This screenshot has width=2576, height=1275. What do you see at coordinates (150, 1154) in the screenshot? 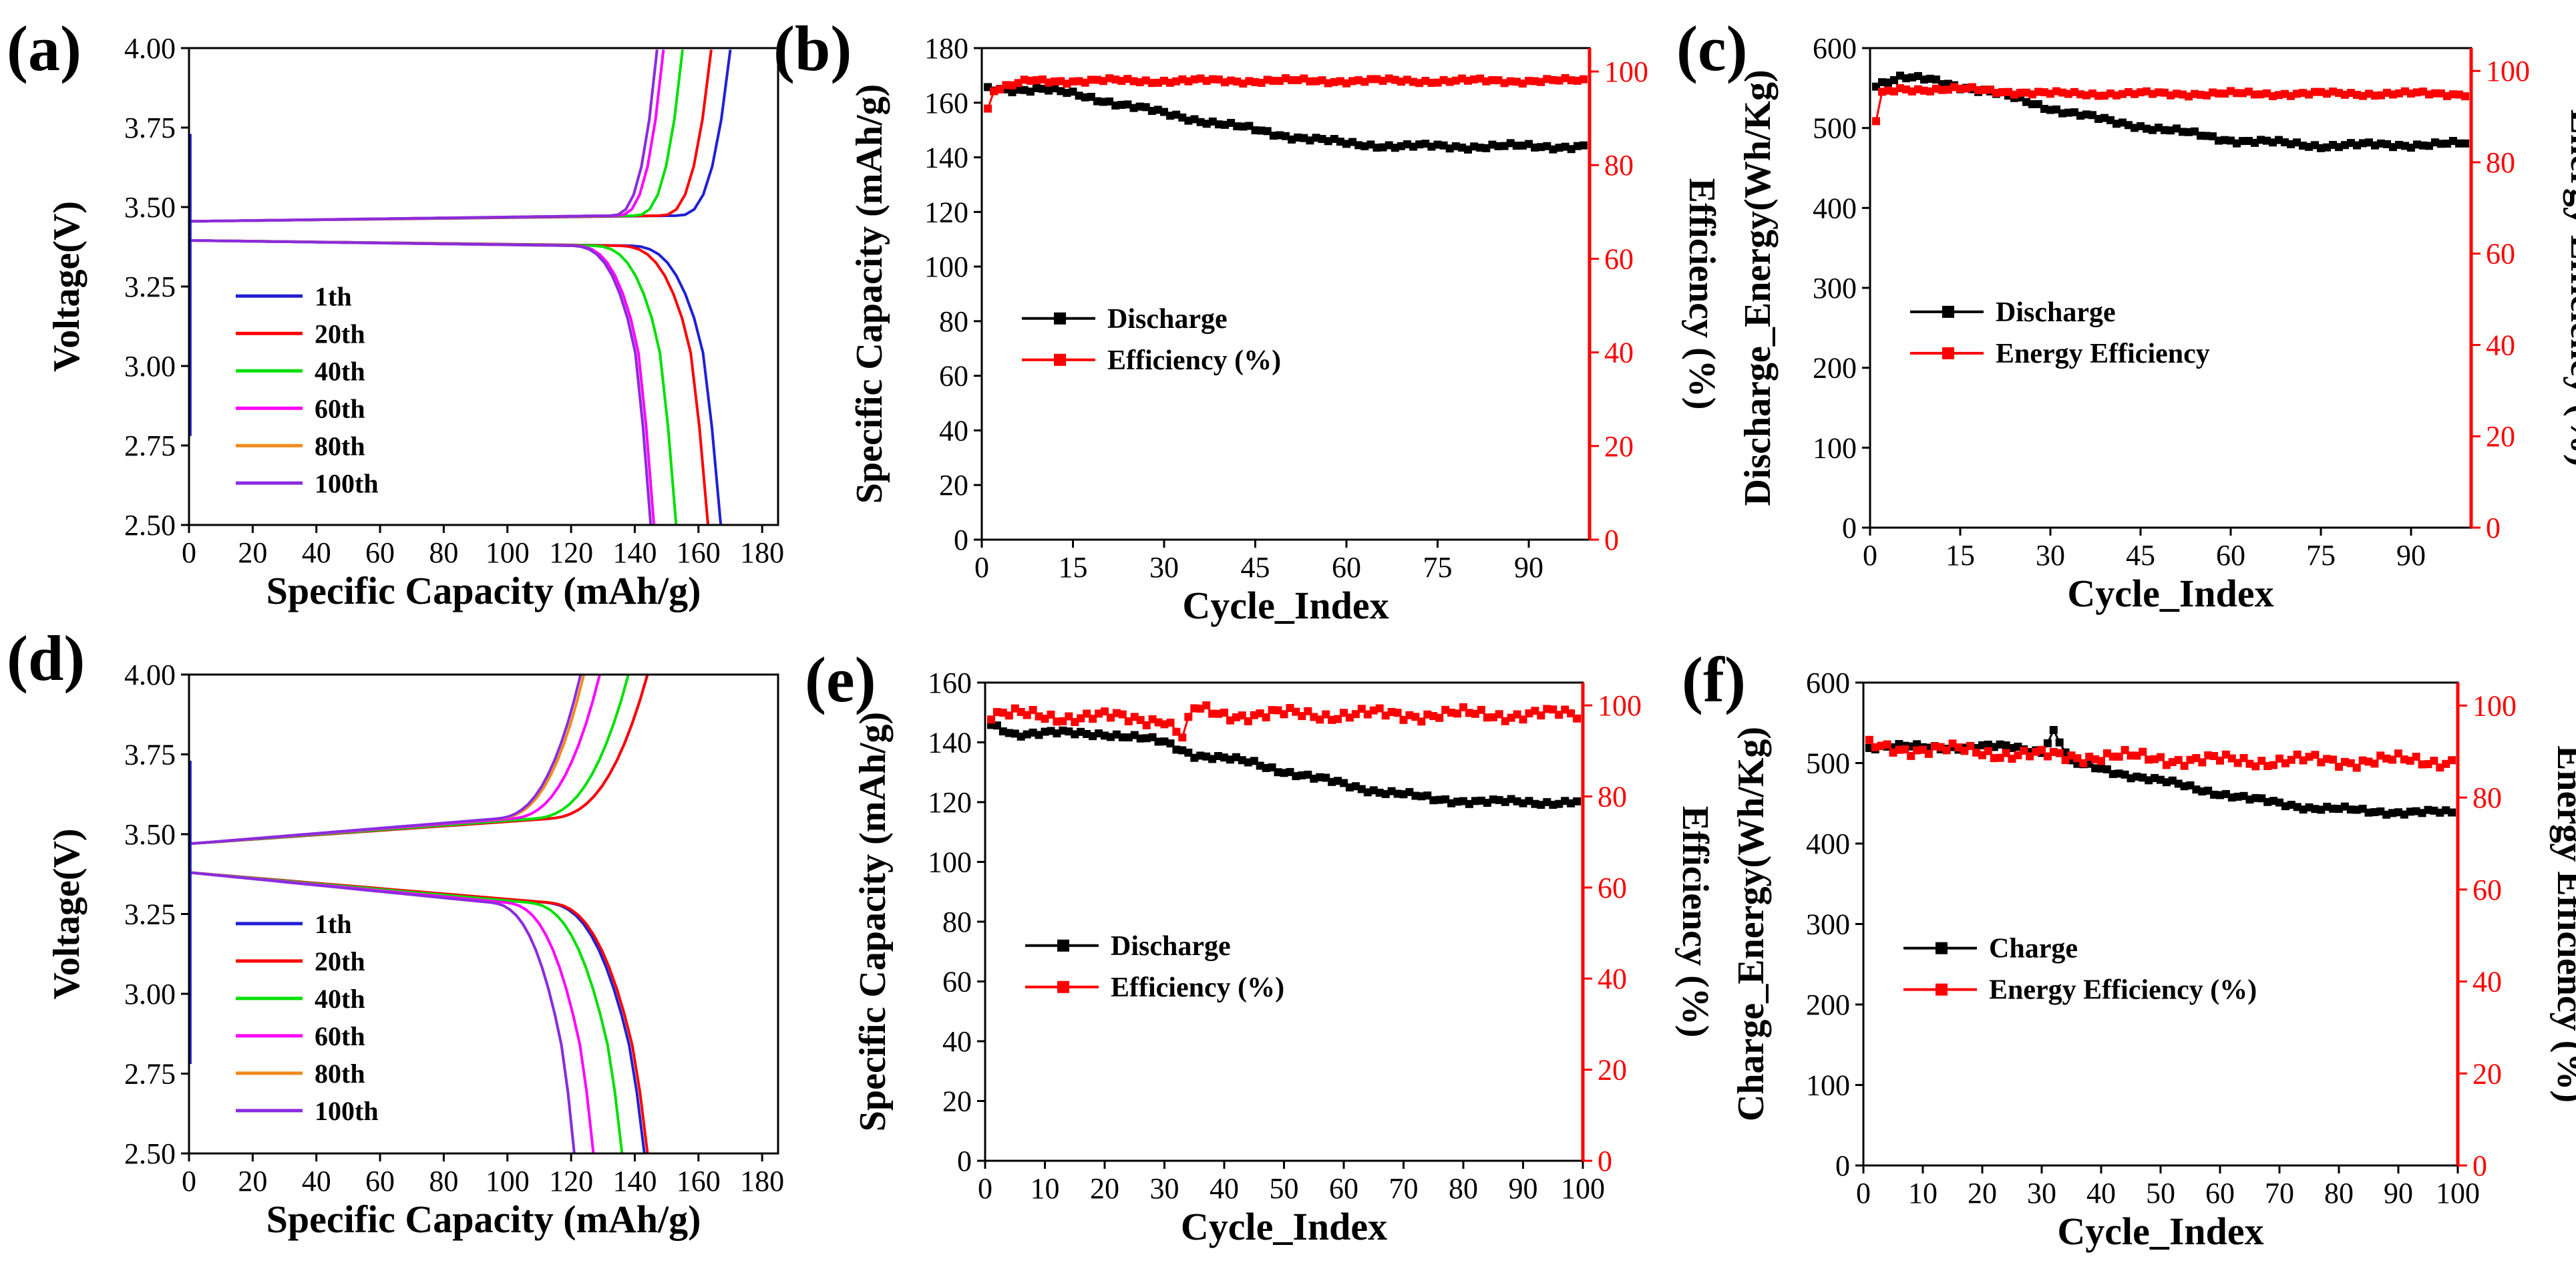
I see `y-tick-label: 2.50` at bounding box center [150, 1154].